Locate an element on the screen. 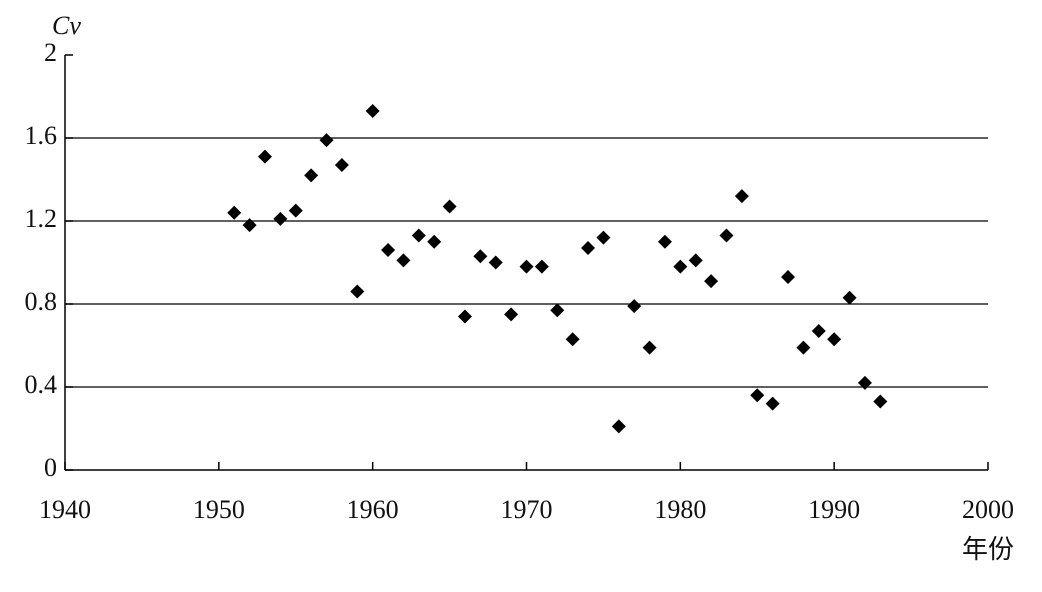  x-tick-label: 1970 is located at coordinates (527, 509).